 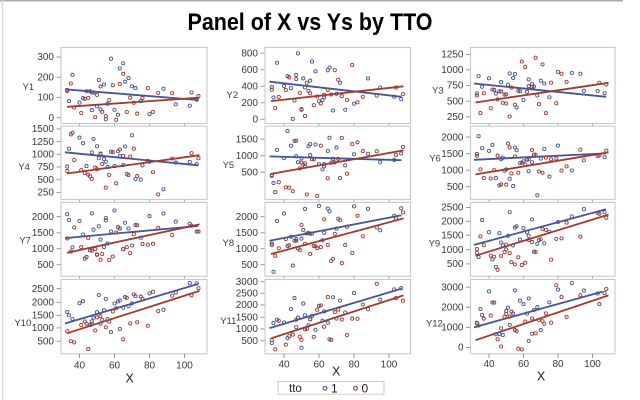 I want to click on svg-text: 1, so click(x=334, y=388).